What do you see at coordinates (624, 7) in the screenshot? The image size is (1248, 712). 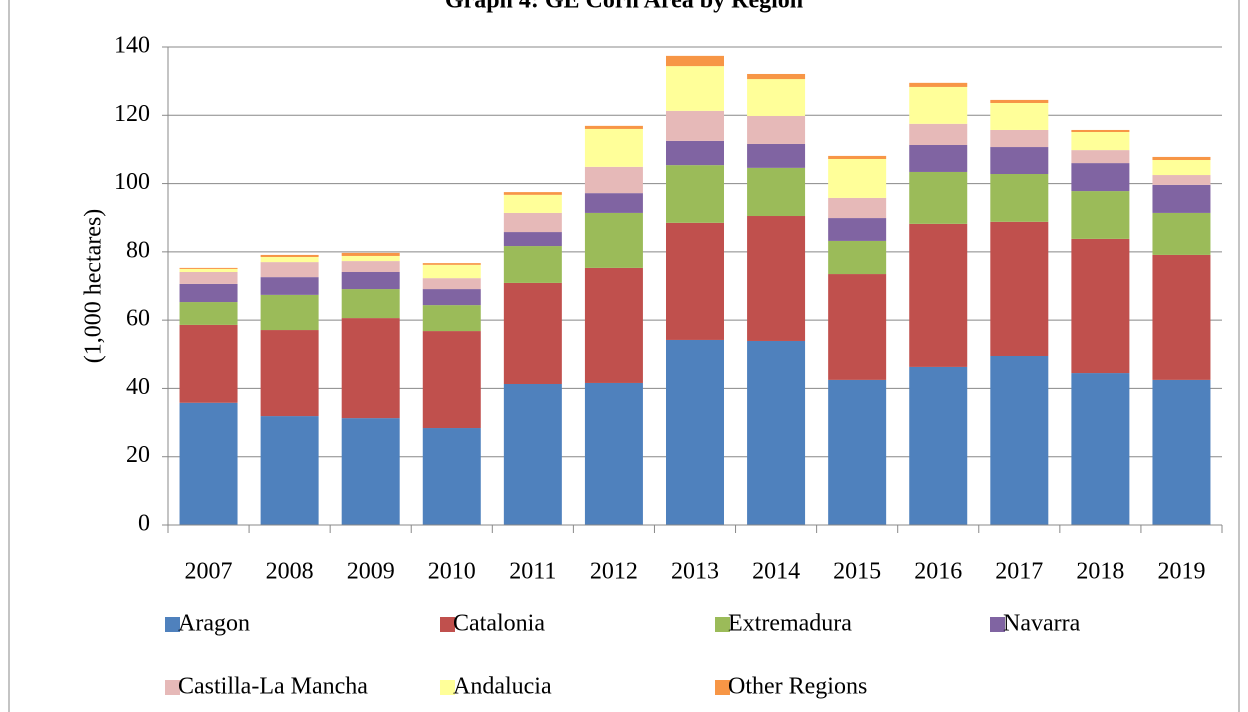 I see `chart-title: Graph 4: GE Corn Area by Region` at bounding box center [624, 7].